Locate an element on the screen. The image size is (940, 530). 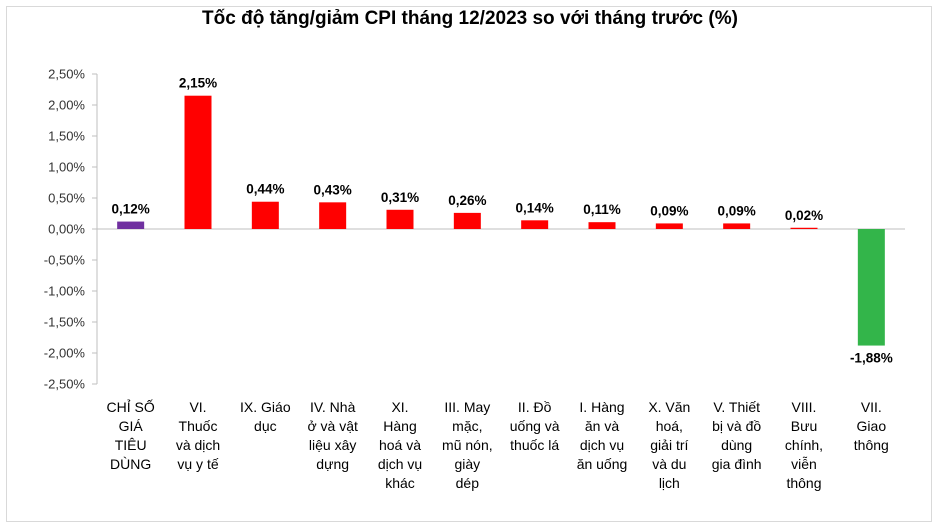
y-tick-label: -1,00% is located at coordinates (65, 291).